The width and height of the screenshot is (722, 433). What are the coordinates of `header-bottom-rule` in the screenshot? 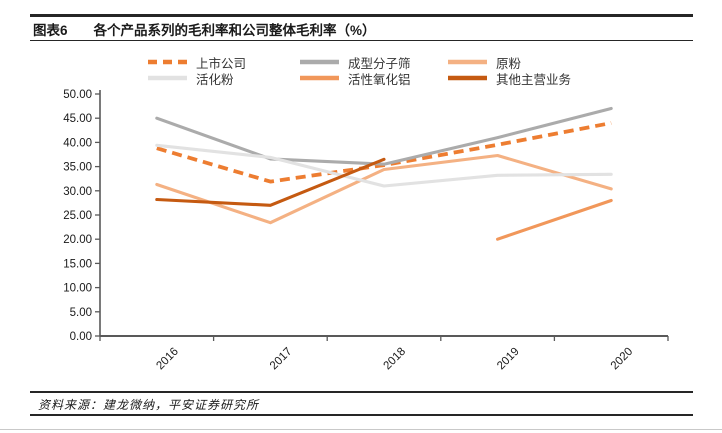 It's located at (361, 40).